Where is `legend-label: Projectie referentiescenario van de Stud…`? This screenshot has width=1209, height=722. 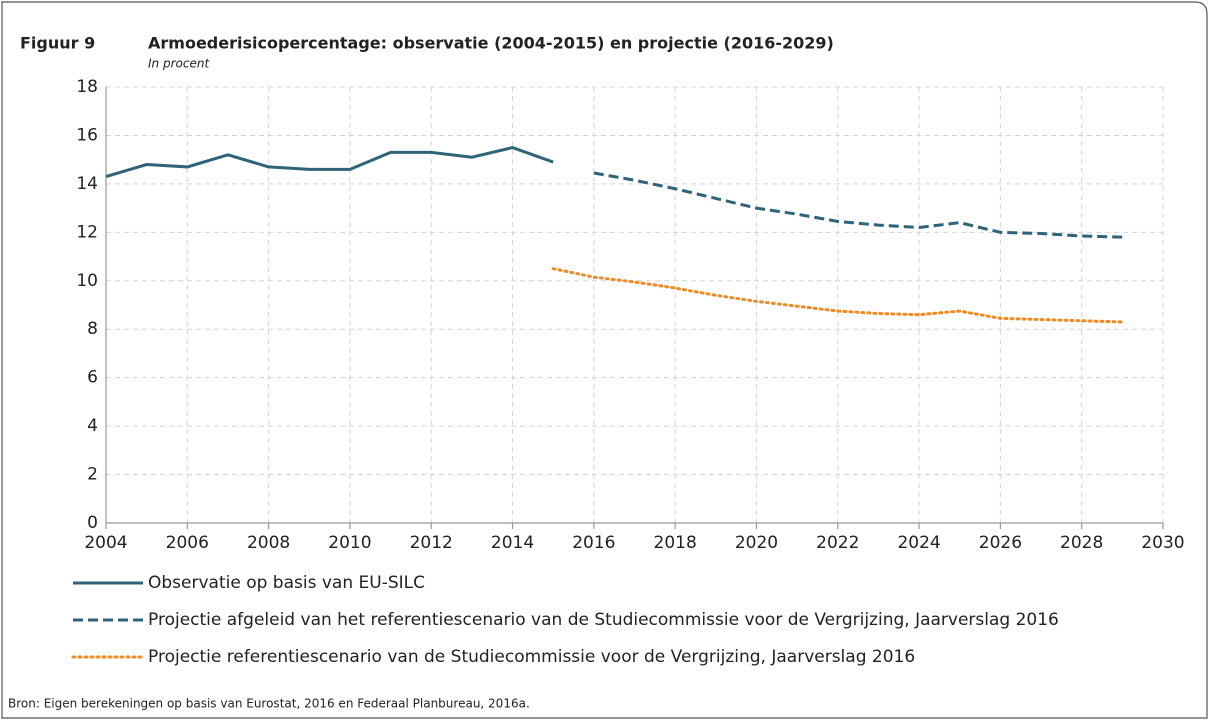 legend-label: Projectie referentiescenario van de Stud… is located at coordinates (531, 657).